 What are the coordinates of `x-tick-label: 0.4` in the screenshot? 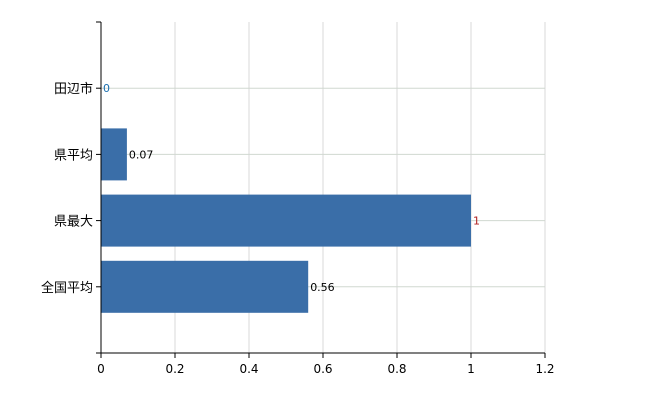 It's located at (248, 369).